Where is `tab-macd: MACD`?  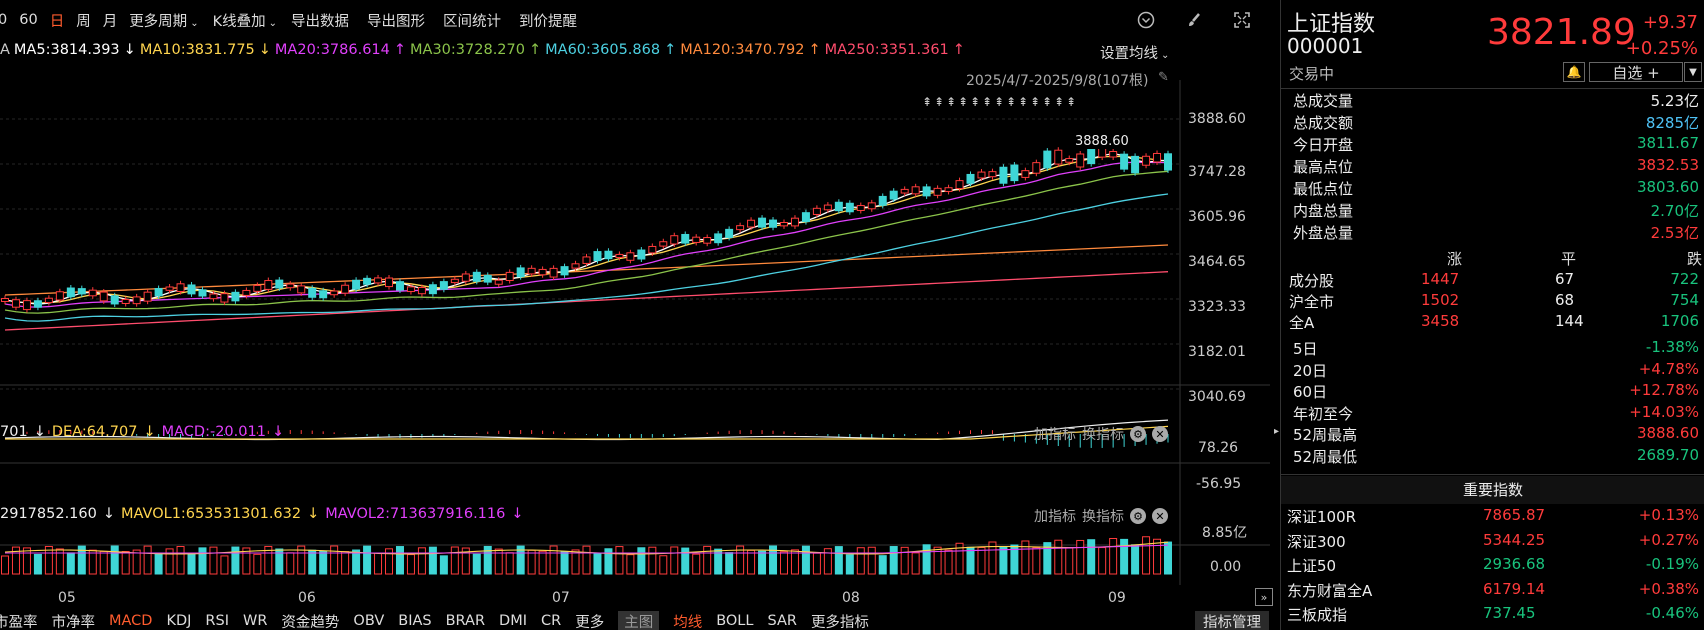
tab-macd: MACD is located at coordinates (131, 621).